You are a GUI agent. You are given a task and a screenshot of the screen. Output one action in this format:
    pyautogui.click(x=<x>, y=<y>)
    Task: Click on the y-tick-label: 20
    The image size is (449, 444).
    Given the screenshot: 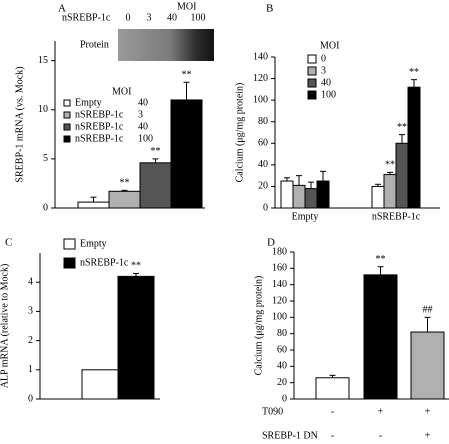 What is the action you would take?
    pyautogui.click(x=282, y=382)
    